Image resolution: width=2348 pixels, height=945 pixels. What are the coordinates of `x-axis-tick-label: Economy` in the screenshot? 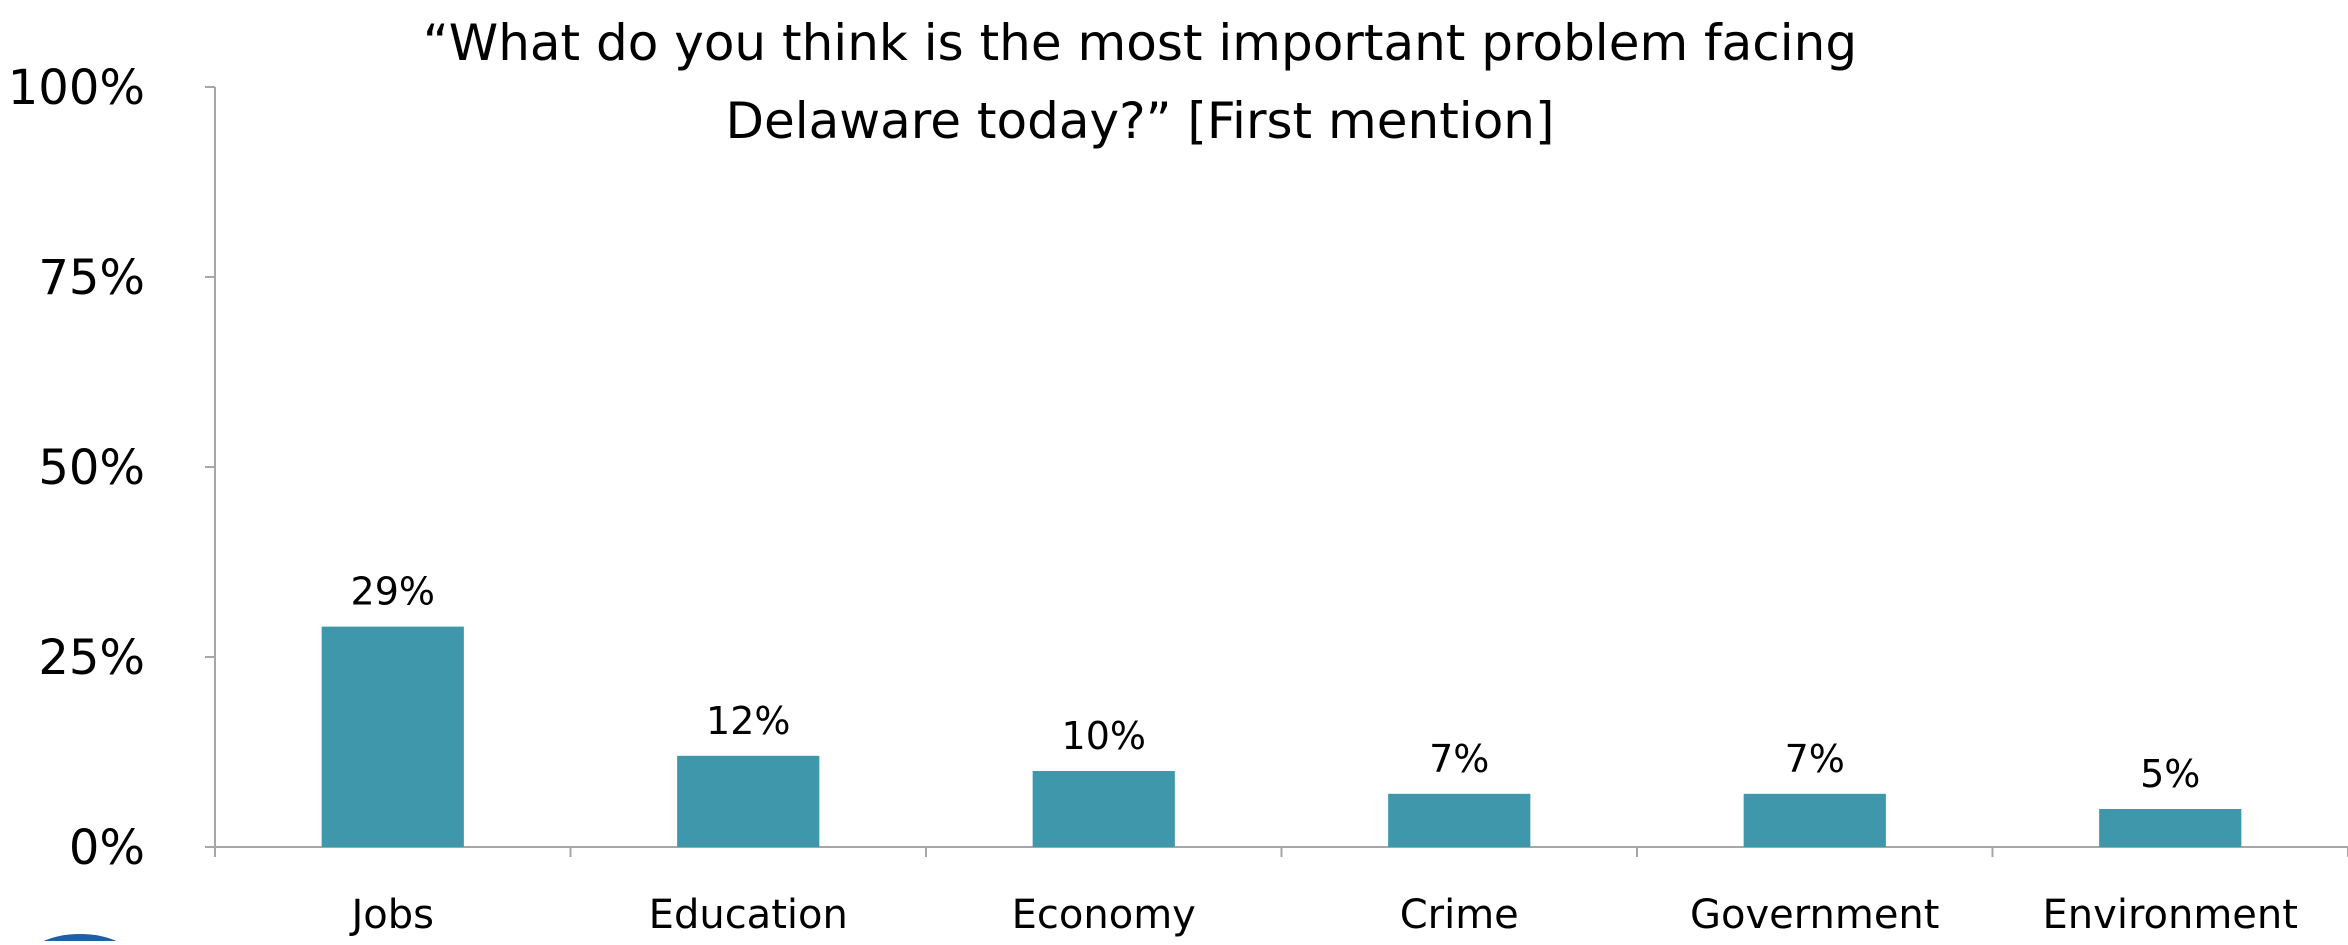 It's located at (1104, 915).